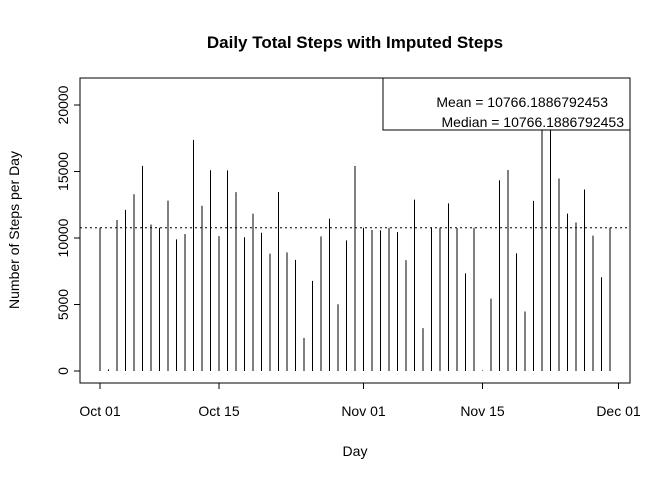 Image resolution: width=672 pixels, height=480 pixels. I want to click on legend-entry-mean: Mean = 10766.1886792453, so click(522, 102).